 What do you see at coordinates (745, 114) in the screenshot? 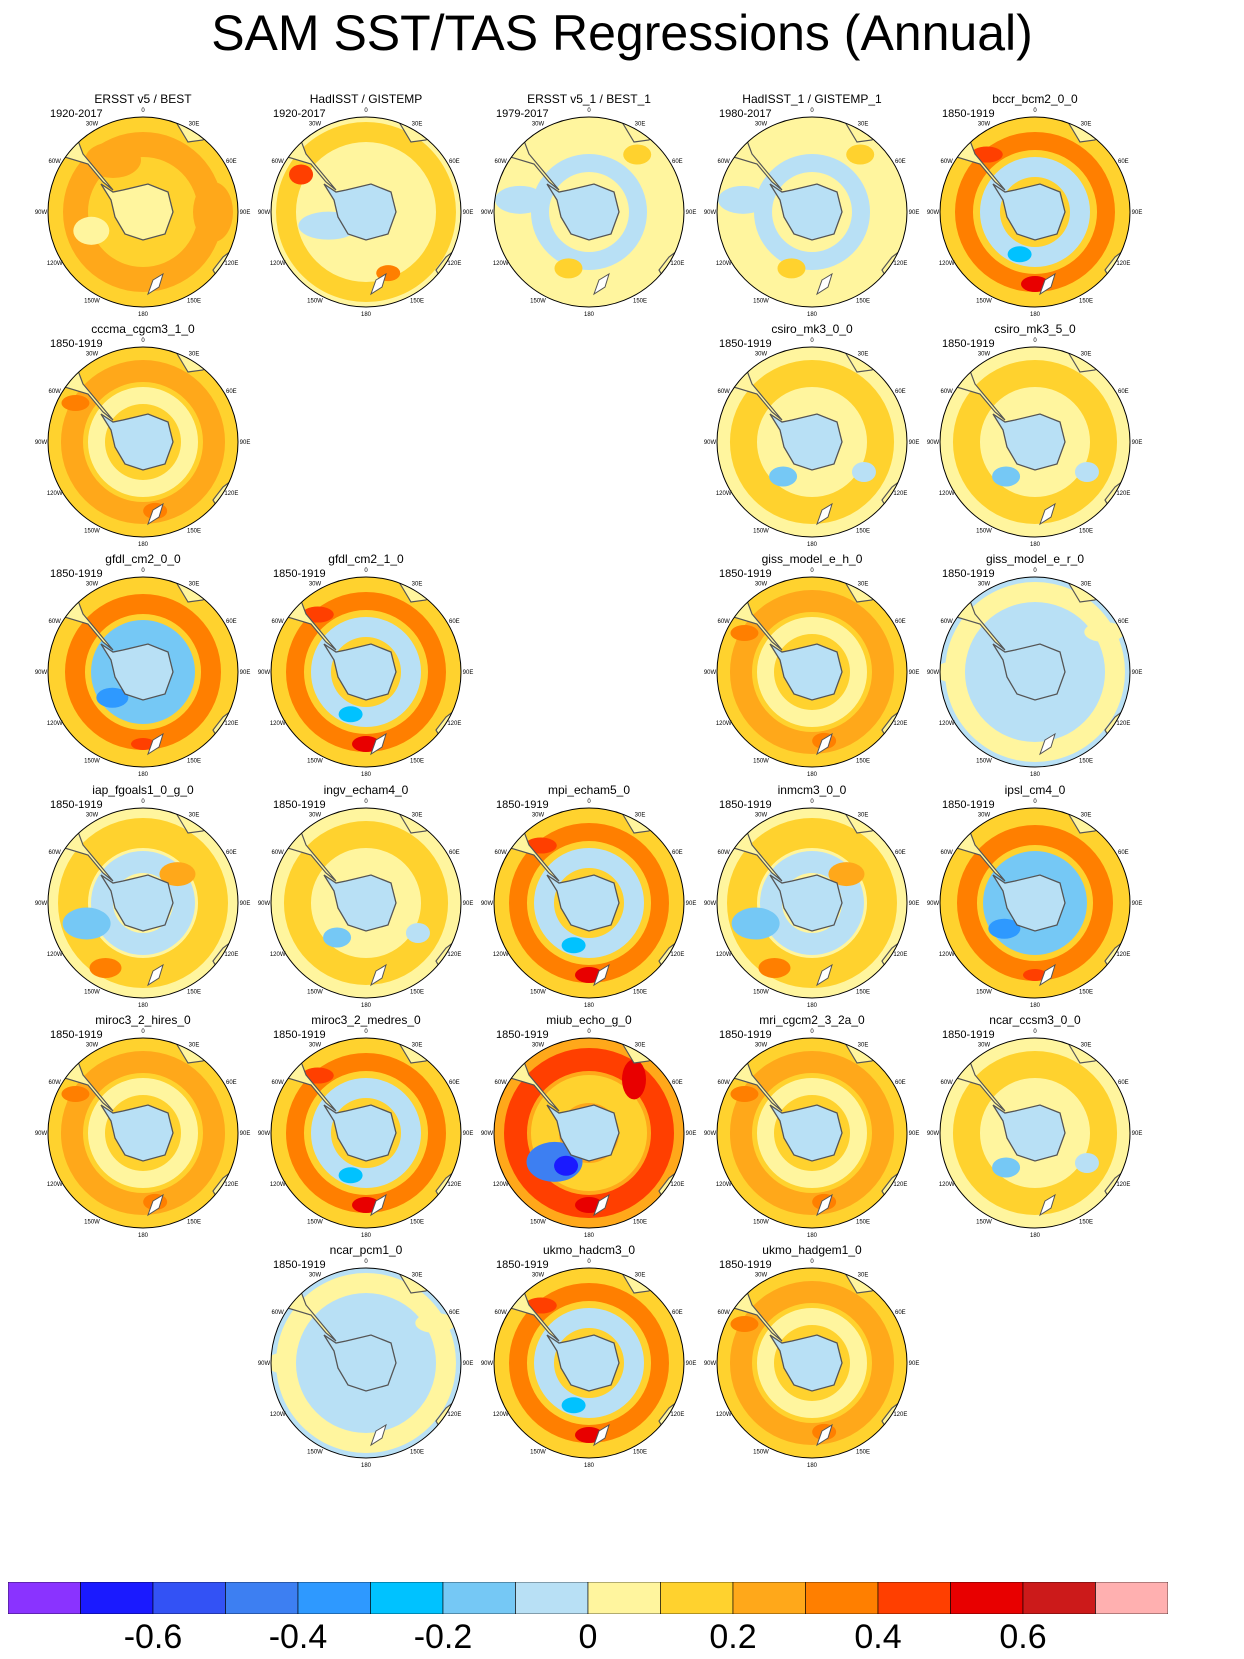
I see `panel-period: 1980-2017` at bounding box center [745, 114].